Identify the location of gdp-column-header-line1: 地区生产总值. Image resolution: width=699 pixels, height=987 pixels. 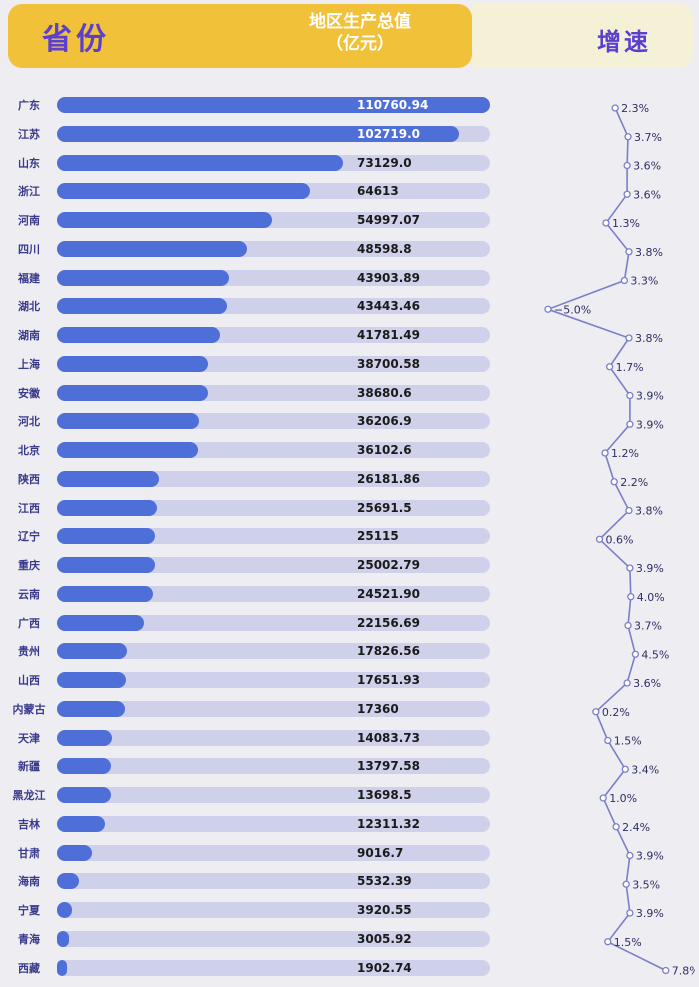
(360, 22).